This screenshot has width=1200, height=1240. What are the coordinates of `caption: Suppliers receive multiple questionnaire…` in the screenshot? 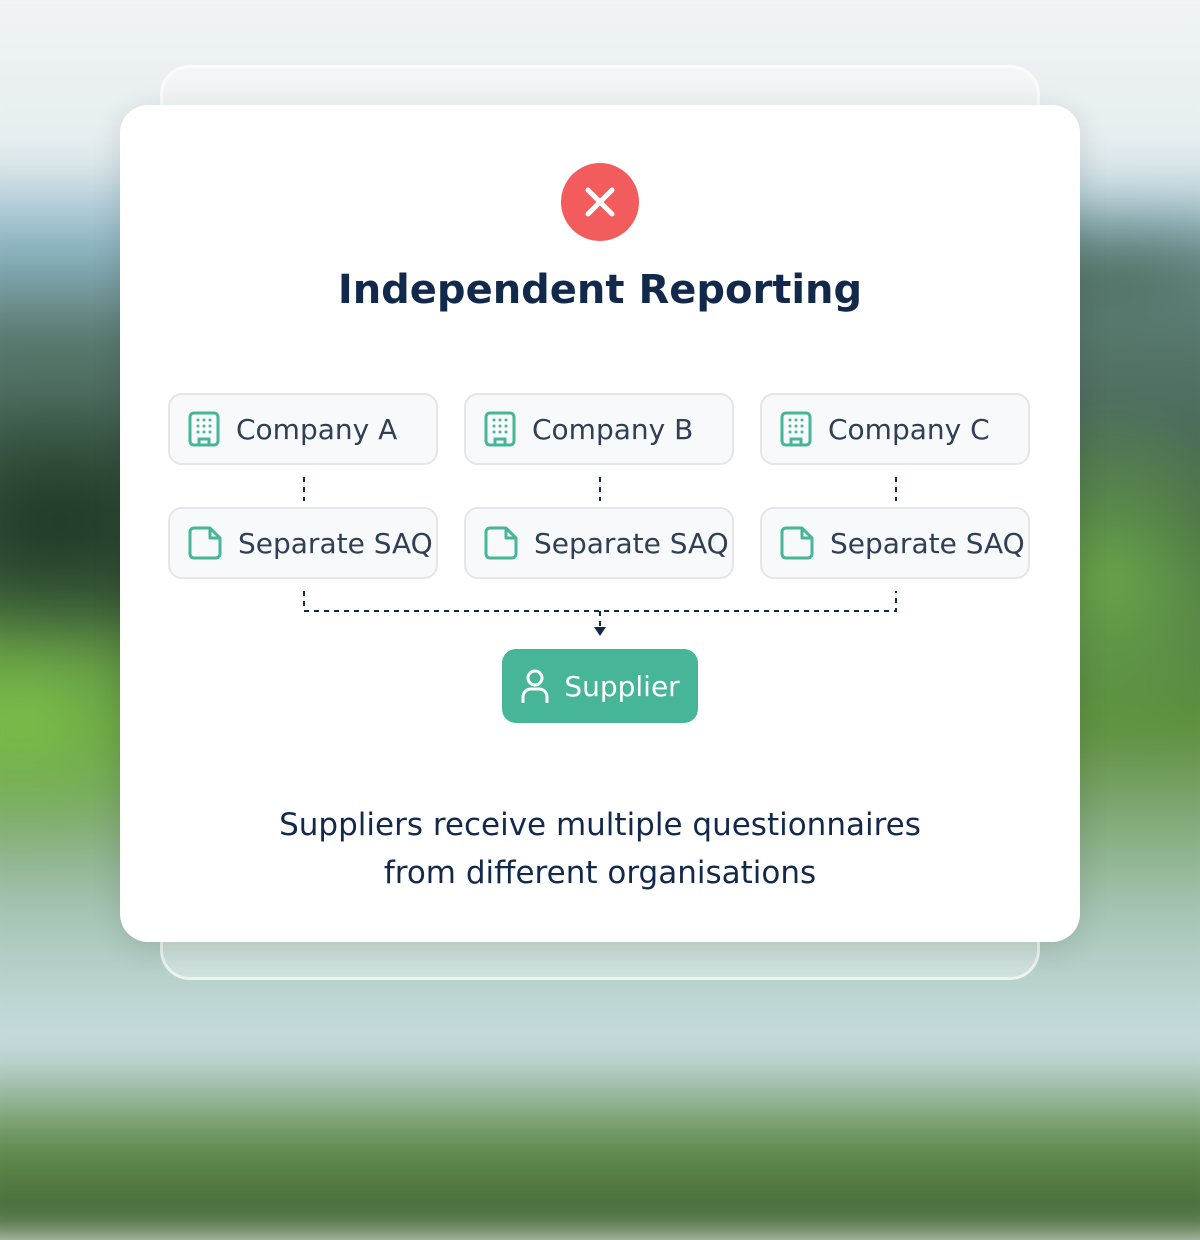 It's located at (600, 849).